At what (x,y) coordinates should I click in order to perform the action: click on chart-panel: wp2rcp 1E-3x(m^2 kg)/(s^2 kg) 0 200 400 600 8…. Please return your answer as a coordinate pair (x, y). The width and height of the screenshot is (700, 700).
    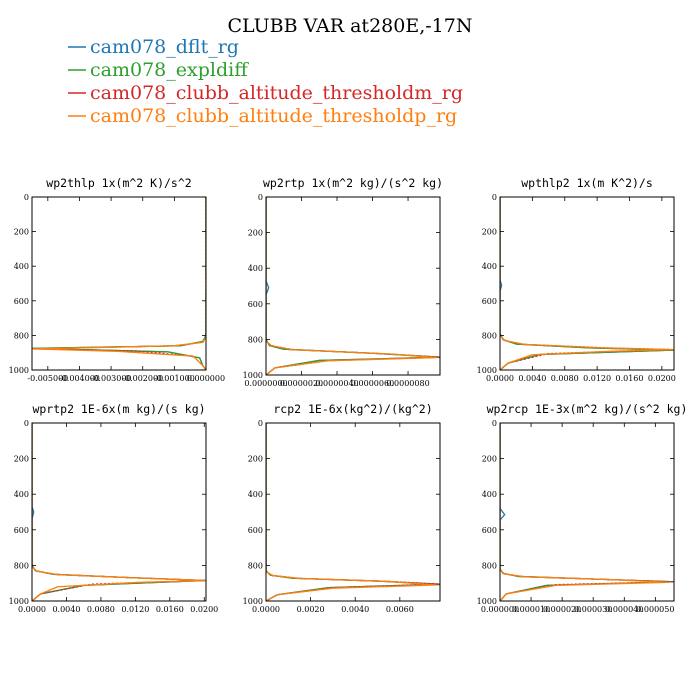
    Looking at the image, I should click on (582, 508).